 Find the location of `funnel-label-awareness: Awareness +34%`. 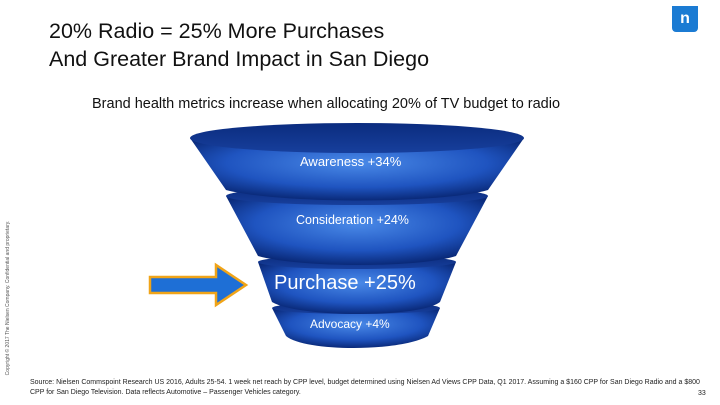

funnel-label-awareness: Awareness +34% is located at coordinates (351, 161).